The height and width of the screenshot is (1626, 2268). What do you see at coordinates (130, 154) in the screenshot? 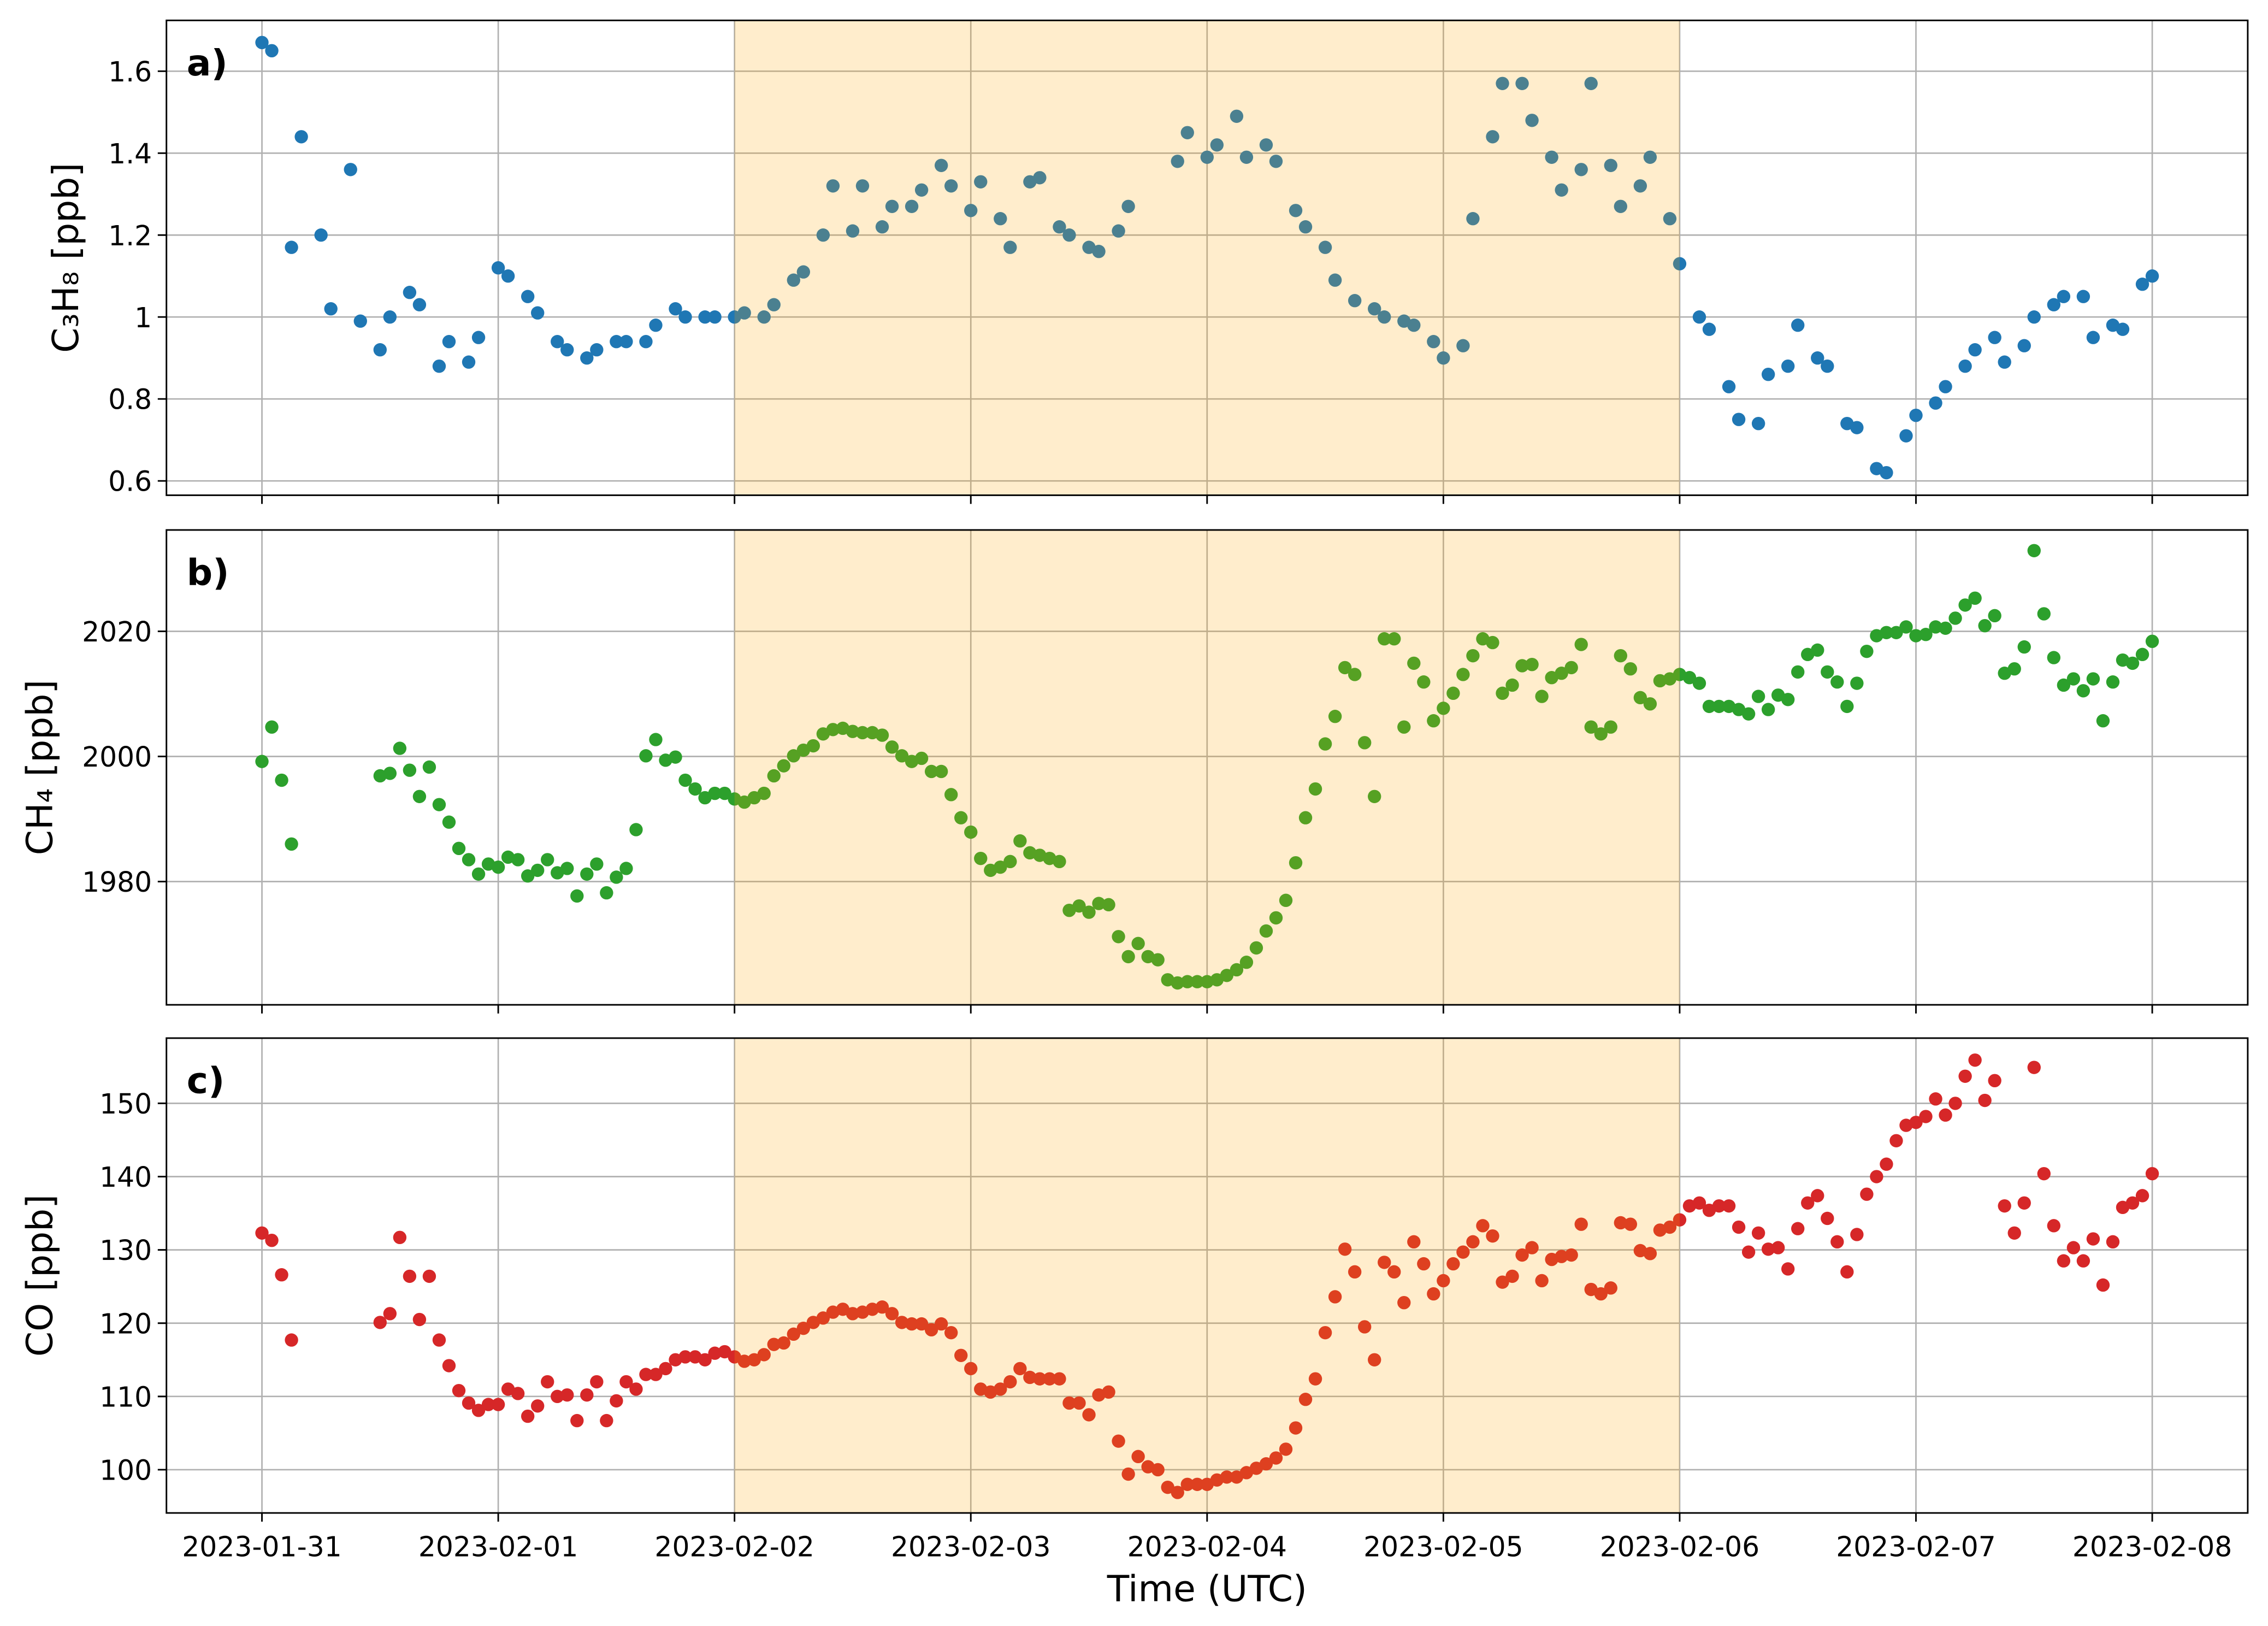
I see `y-tick-label: 1.4` at bounding box center [130, 154].